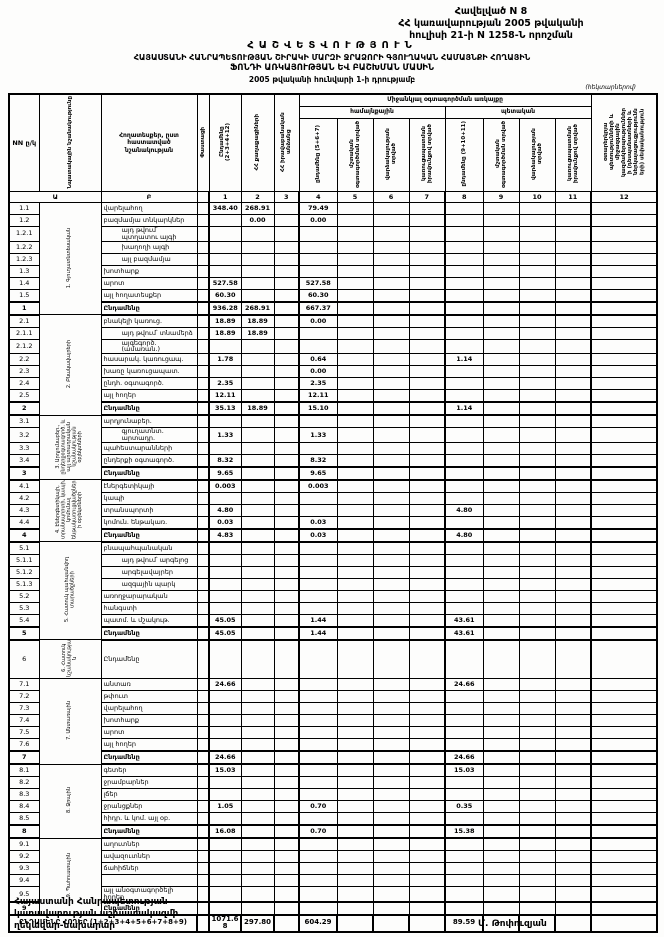  I want to click on col-header-8-state-total: ընդամենը (9+10+11), so click(464, 155).